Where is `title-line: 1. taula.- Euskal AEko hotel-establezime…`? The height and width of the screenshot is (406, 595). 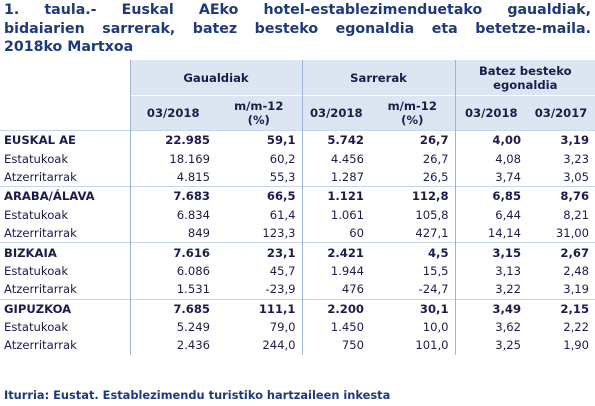 title-line: 1. taula.- Euskal AEko hotel-establezime… is located at coordinates (297, 10).